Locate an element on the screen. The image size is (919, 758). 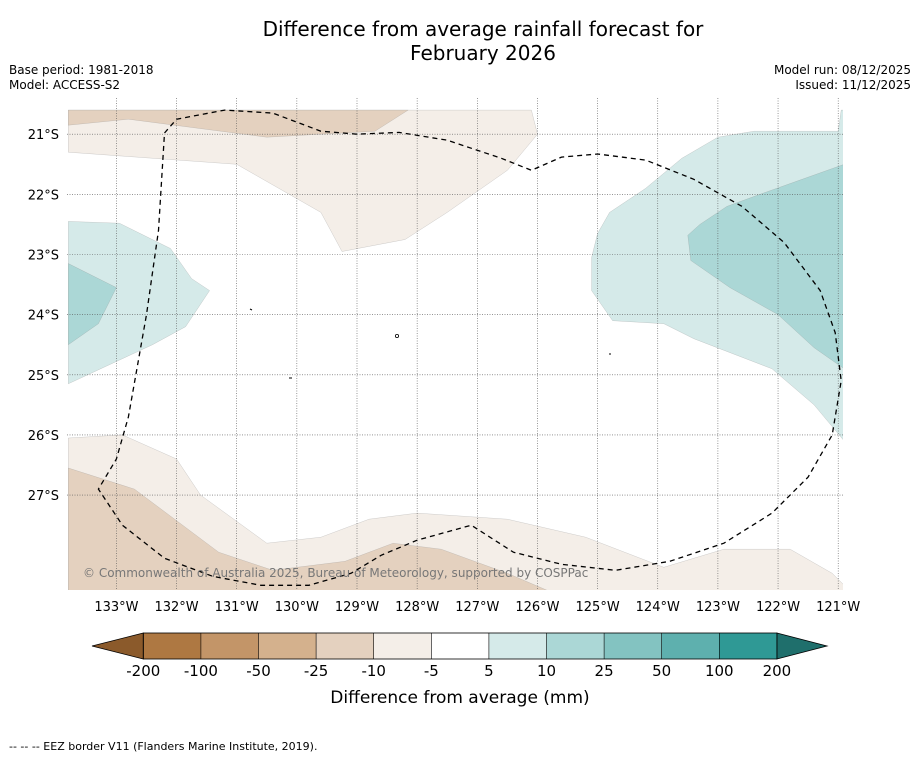
chart-title-line2: February 2026 is located at coordinates (483, 53).